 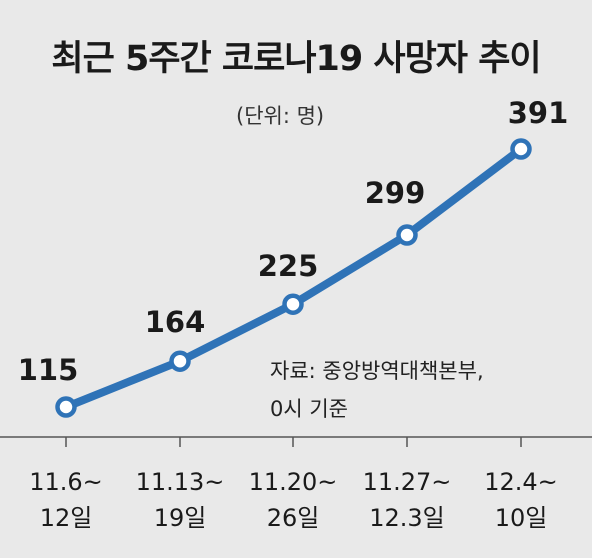 What do you see at coordinates (407, 518) in the screenshot?
I see `x-tick-label-4-line-2: 12.3일` at bounding box center [407, 518].